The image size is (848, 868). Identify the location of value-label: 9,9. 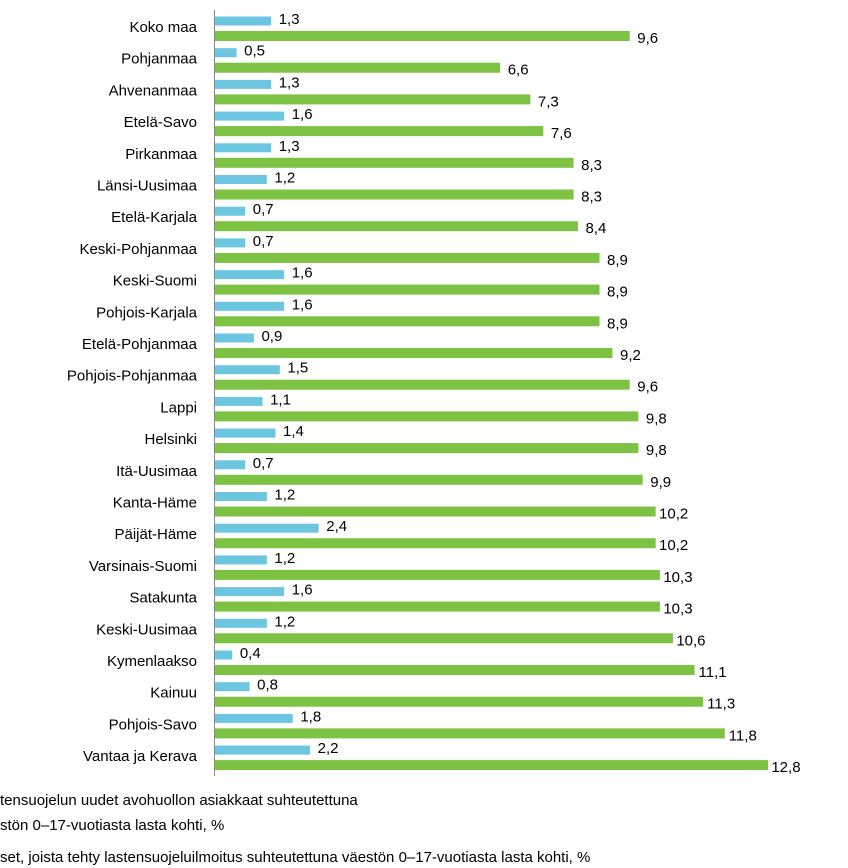
(660, 482).